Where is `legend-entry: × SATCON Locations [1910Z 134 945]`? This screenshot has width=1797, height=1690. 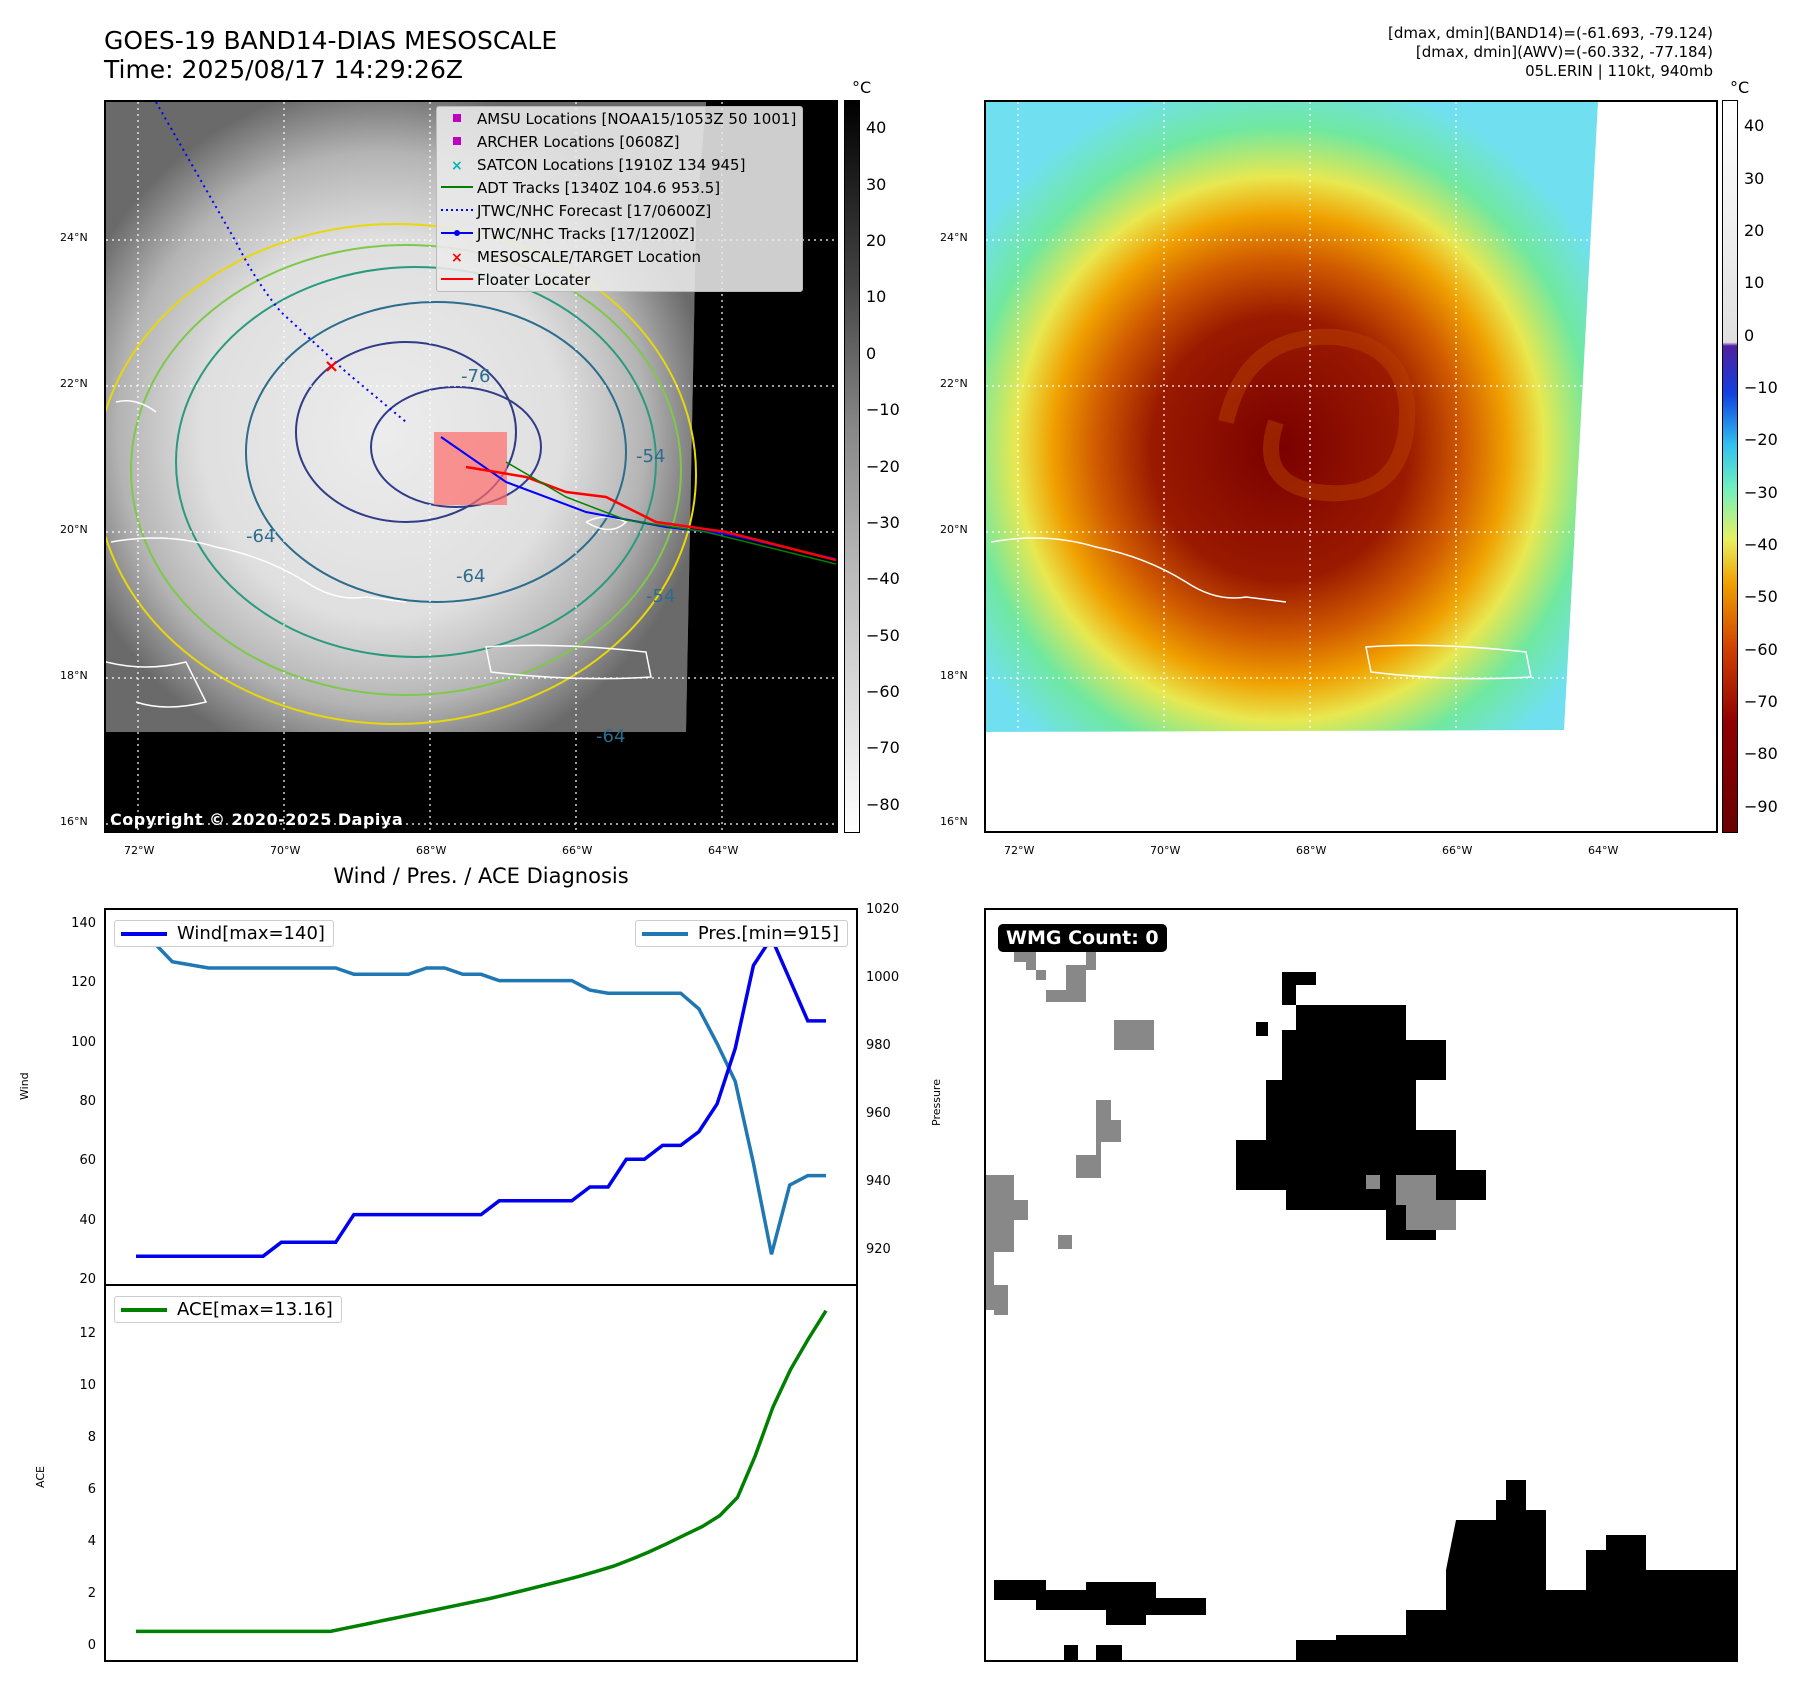 legend-entry: × SATCON Locations [1910Z 134 945] is located at coordinates (619, 164).